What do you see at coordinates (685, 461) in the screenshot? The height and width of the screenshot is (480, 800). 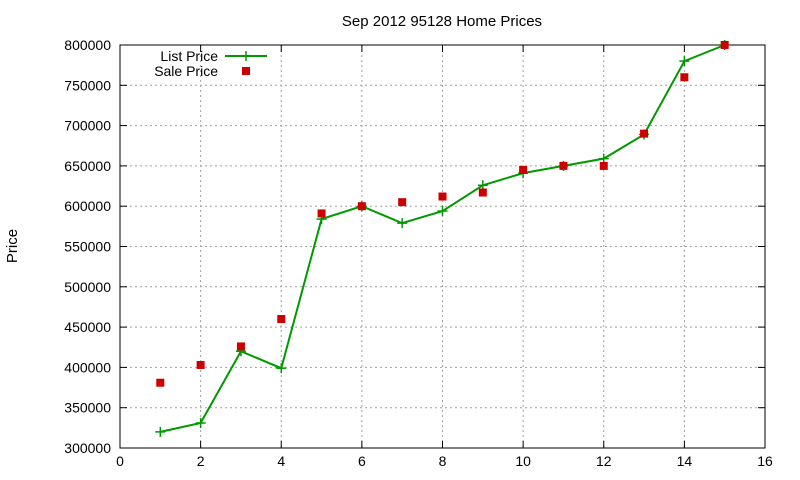 I see `x-tick-label: 14` at bounding box center [685, 461].